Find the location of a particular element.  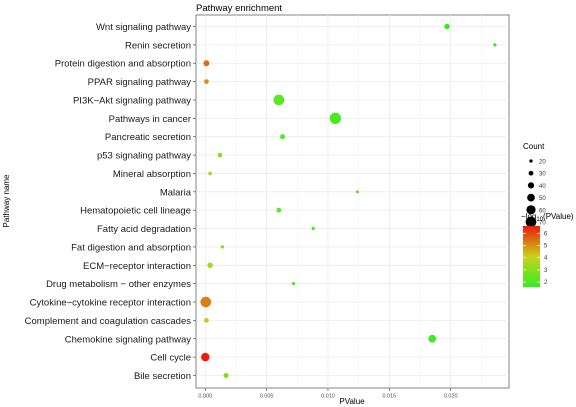

y-tick-label: p53 signaling pathway is located at coordinates (144, 156).